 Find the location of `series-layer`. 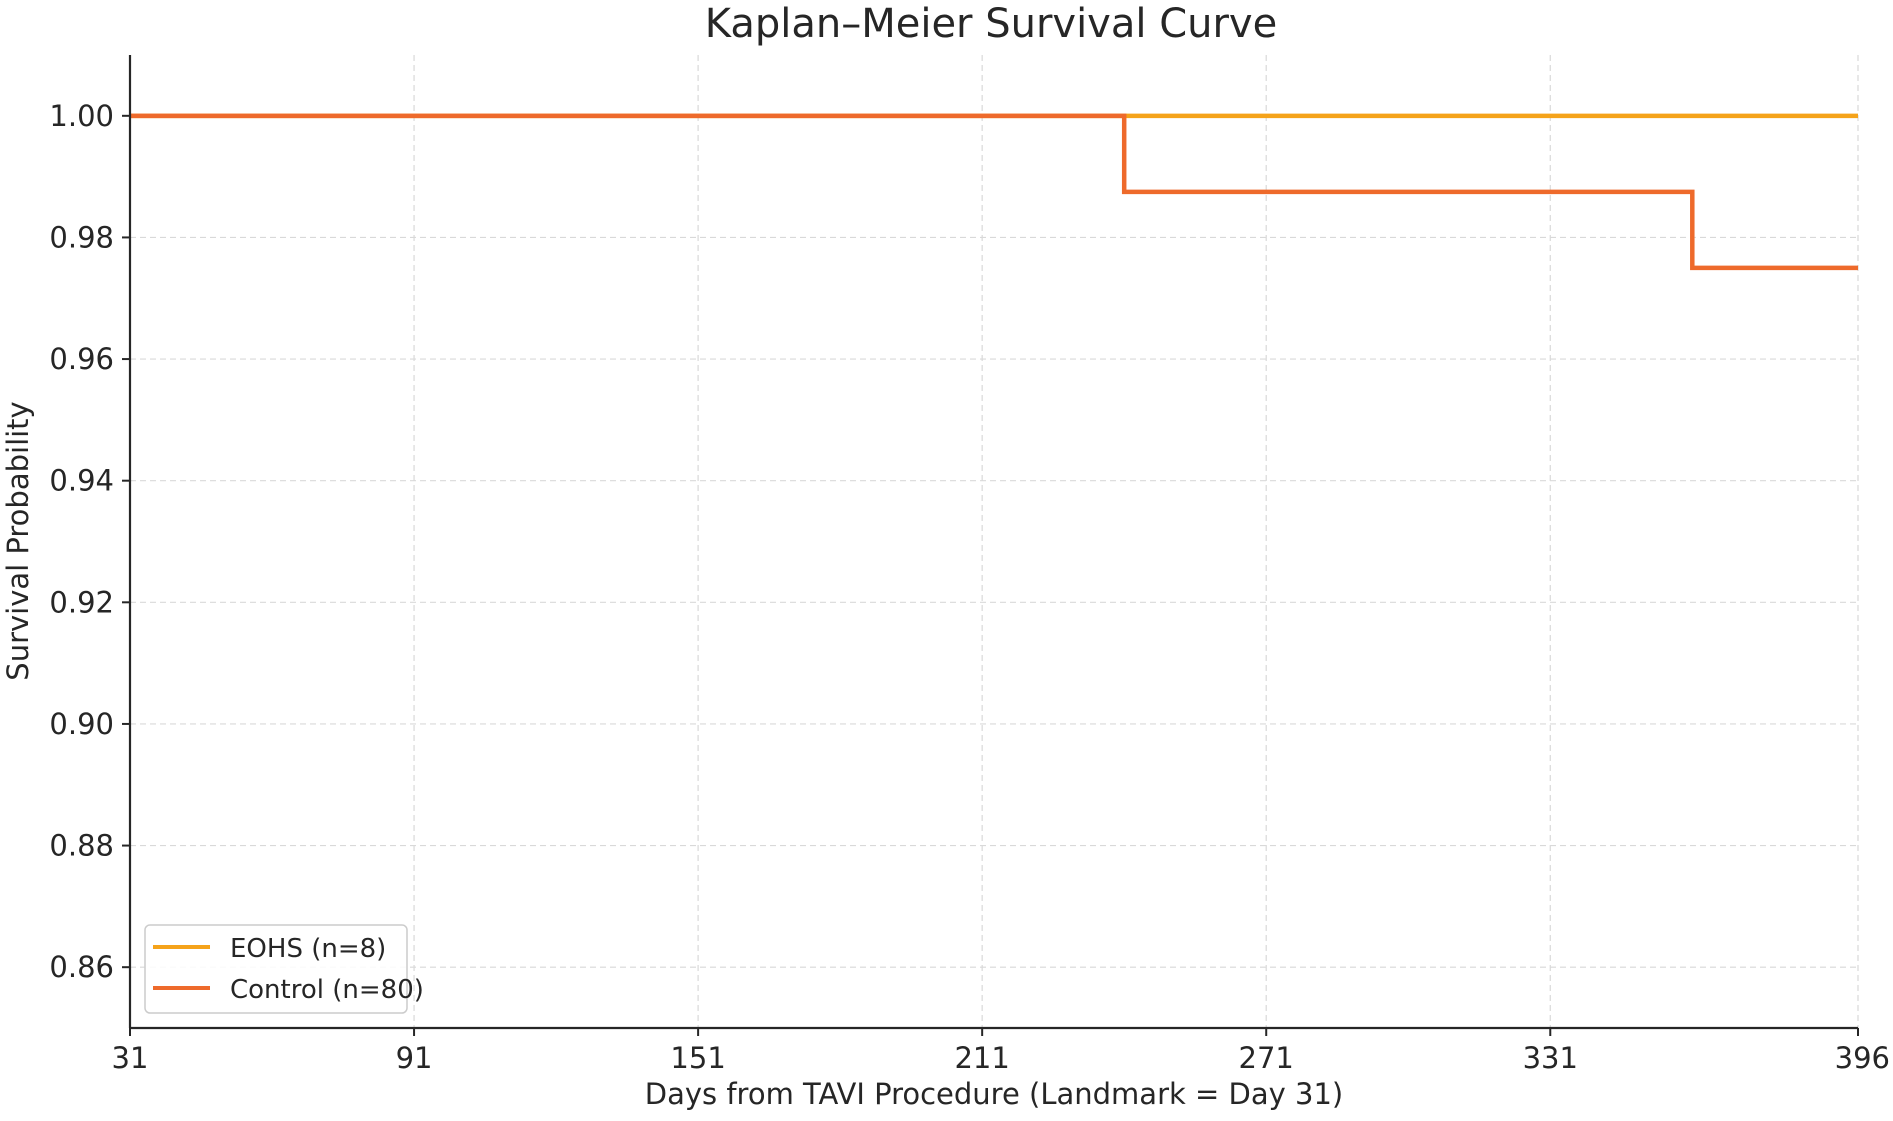

series-layer is located at coordinates (994, 192).